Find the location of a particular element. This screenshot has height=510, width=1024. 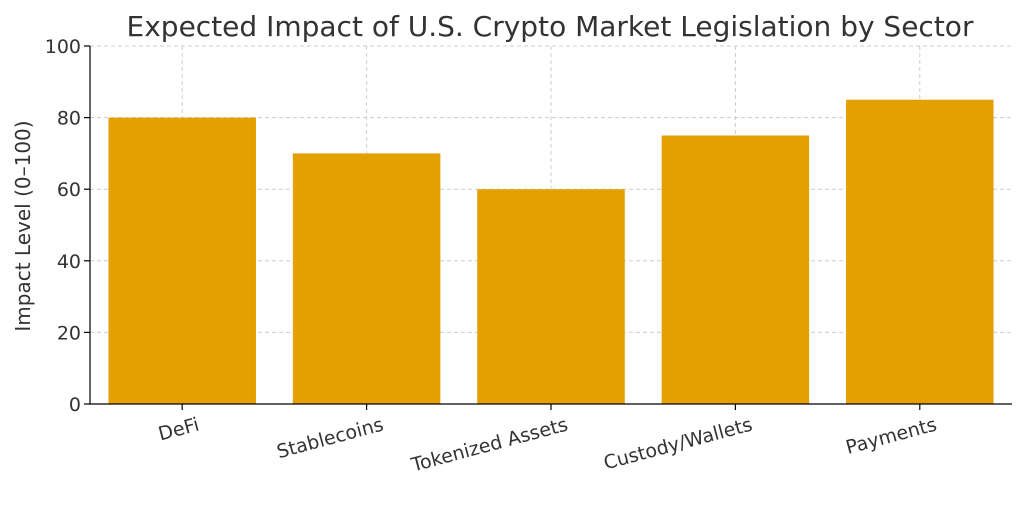

y-tick-label: 100 is located at coordinates (63, 47).